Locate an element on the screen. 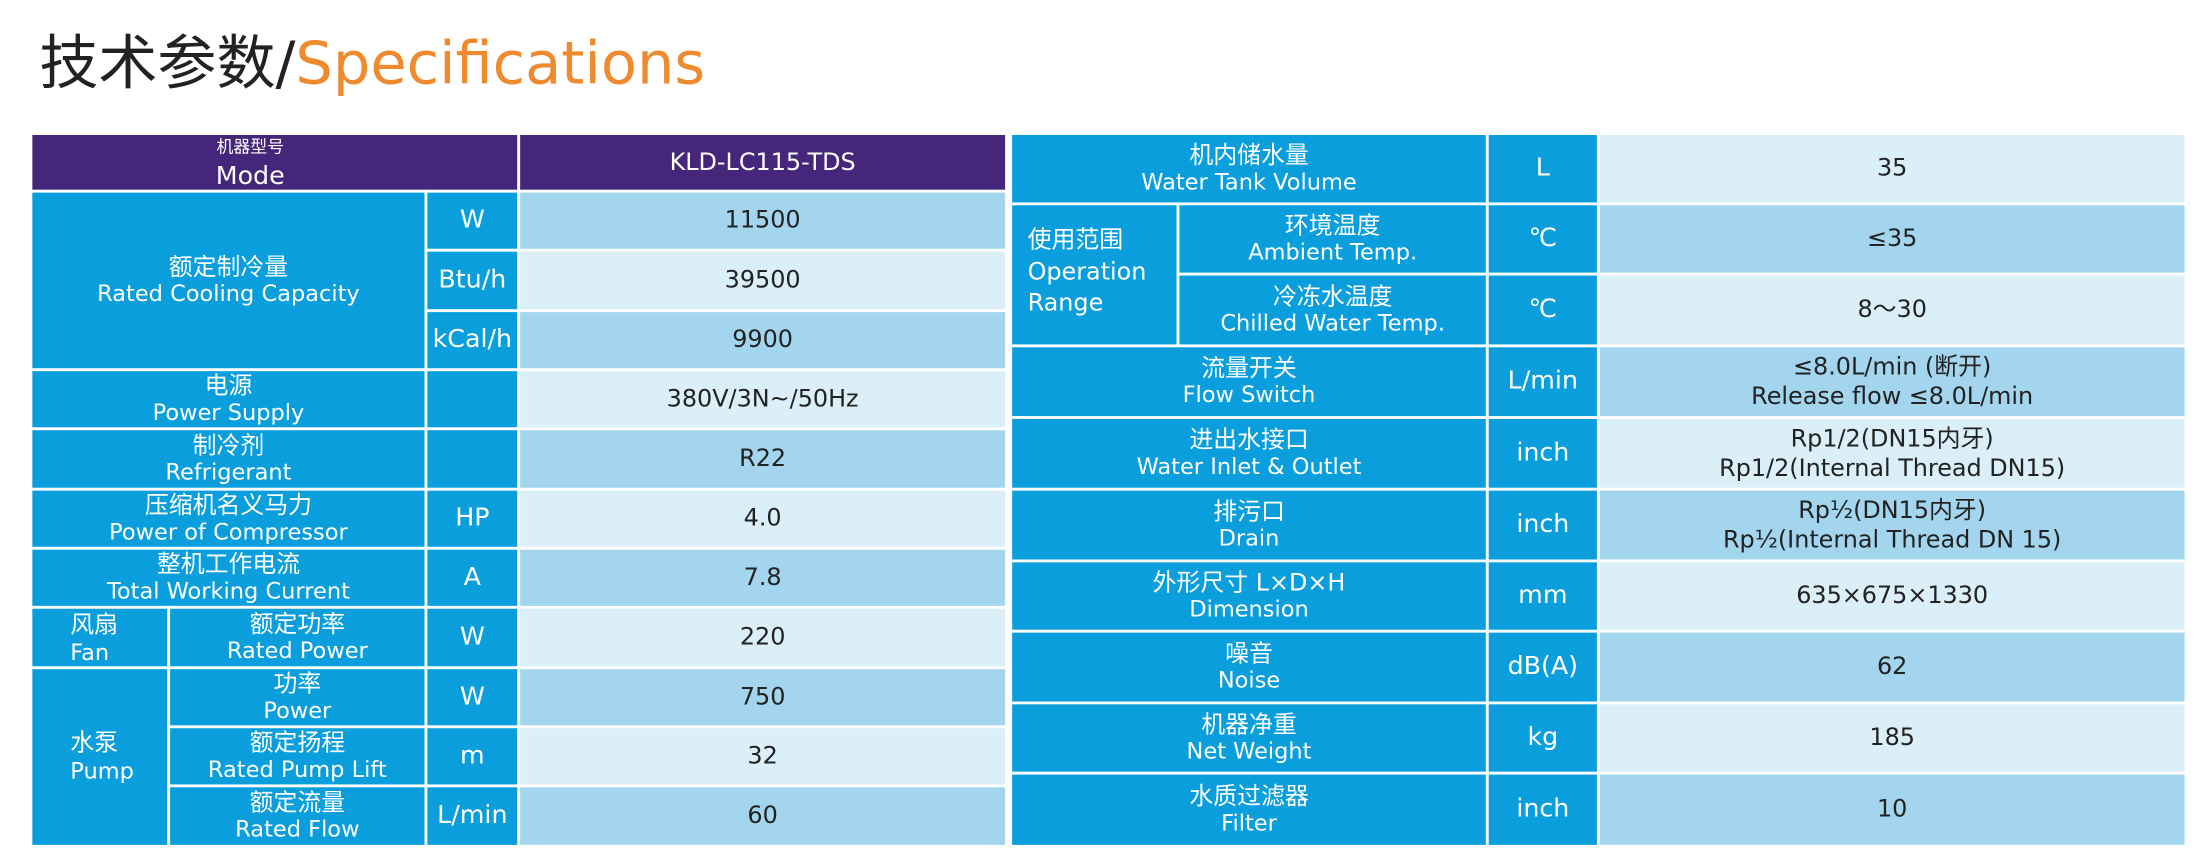  label-en: Rated Flow is located at coordinates (297, 830).